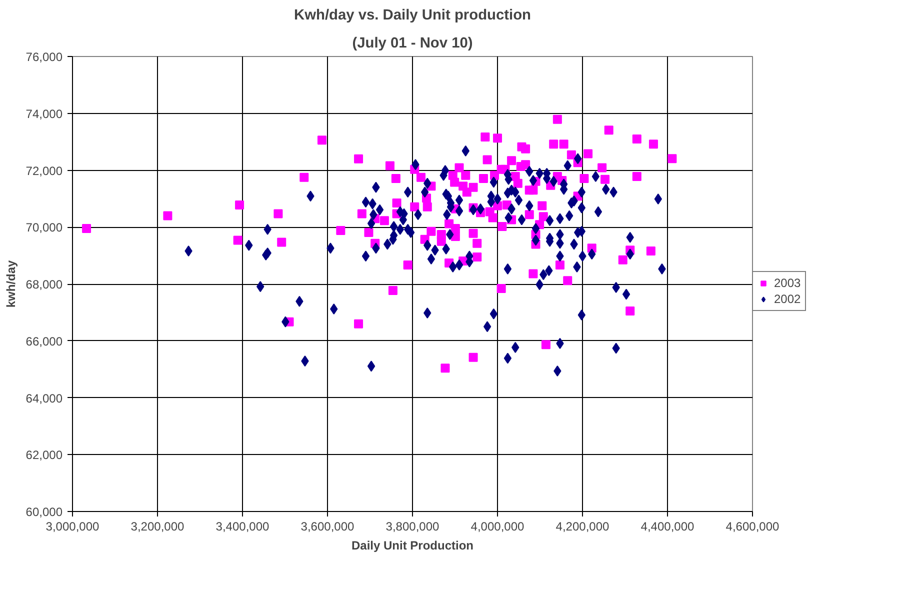 This screenshot has height=601, width=905. Describe the element at coordinates (44, 113) in the screenshot. I see `y-tick-label: 74,000` at that location.